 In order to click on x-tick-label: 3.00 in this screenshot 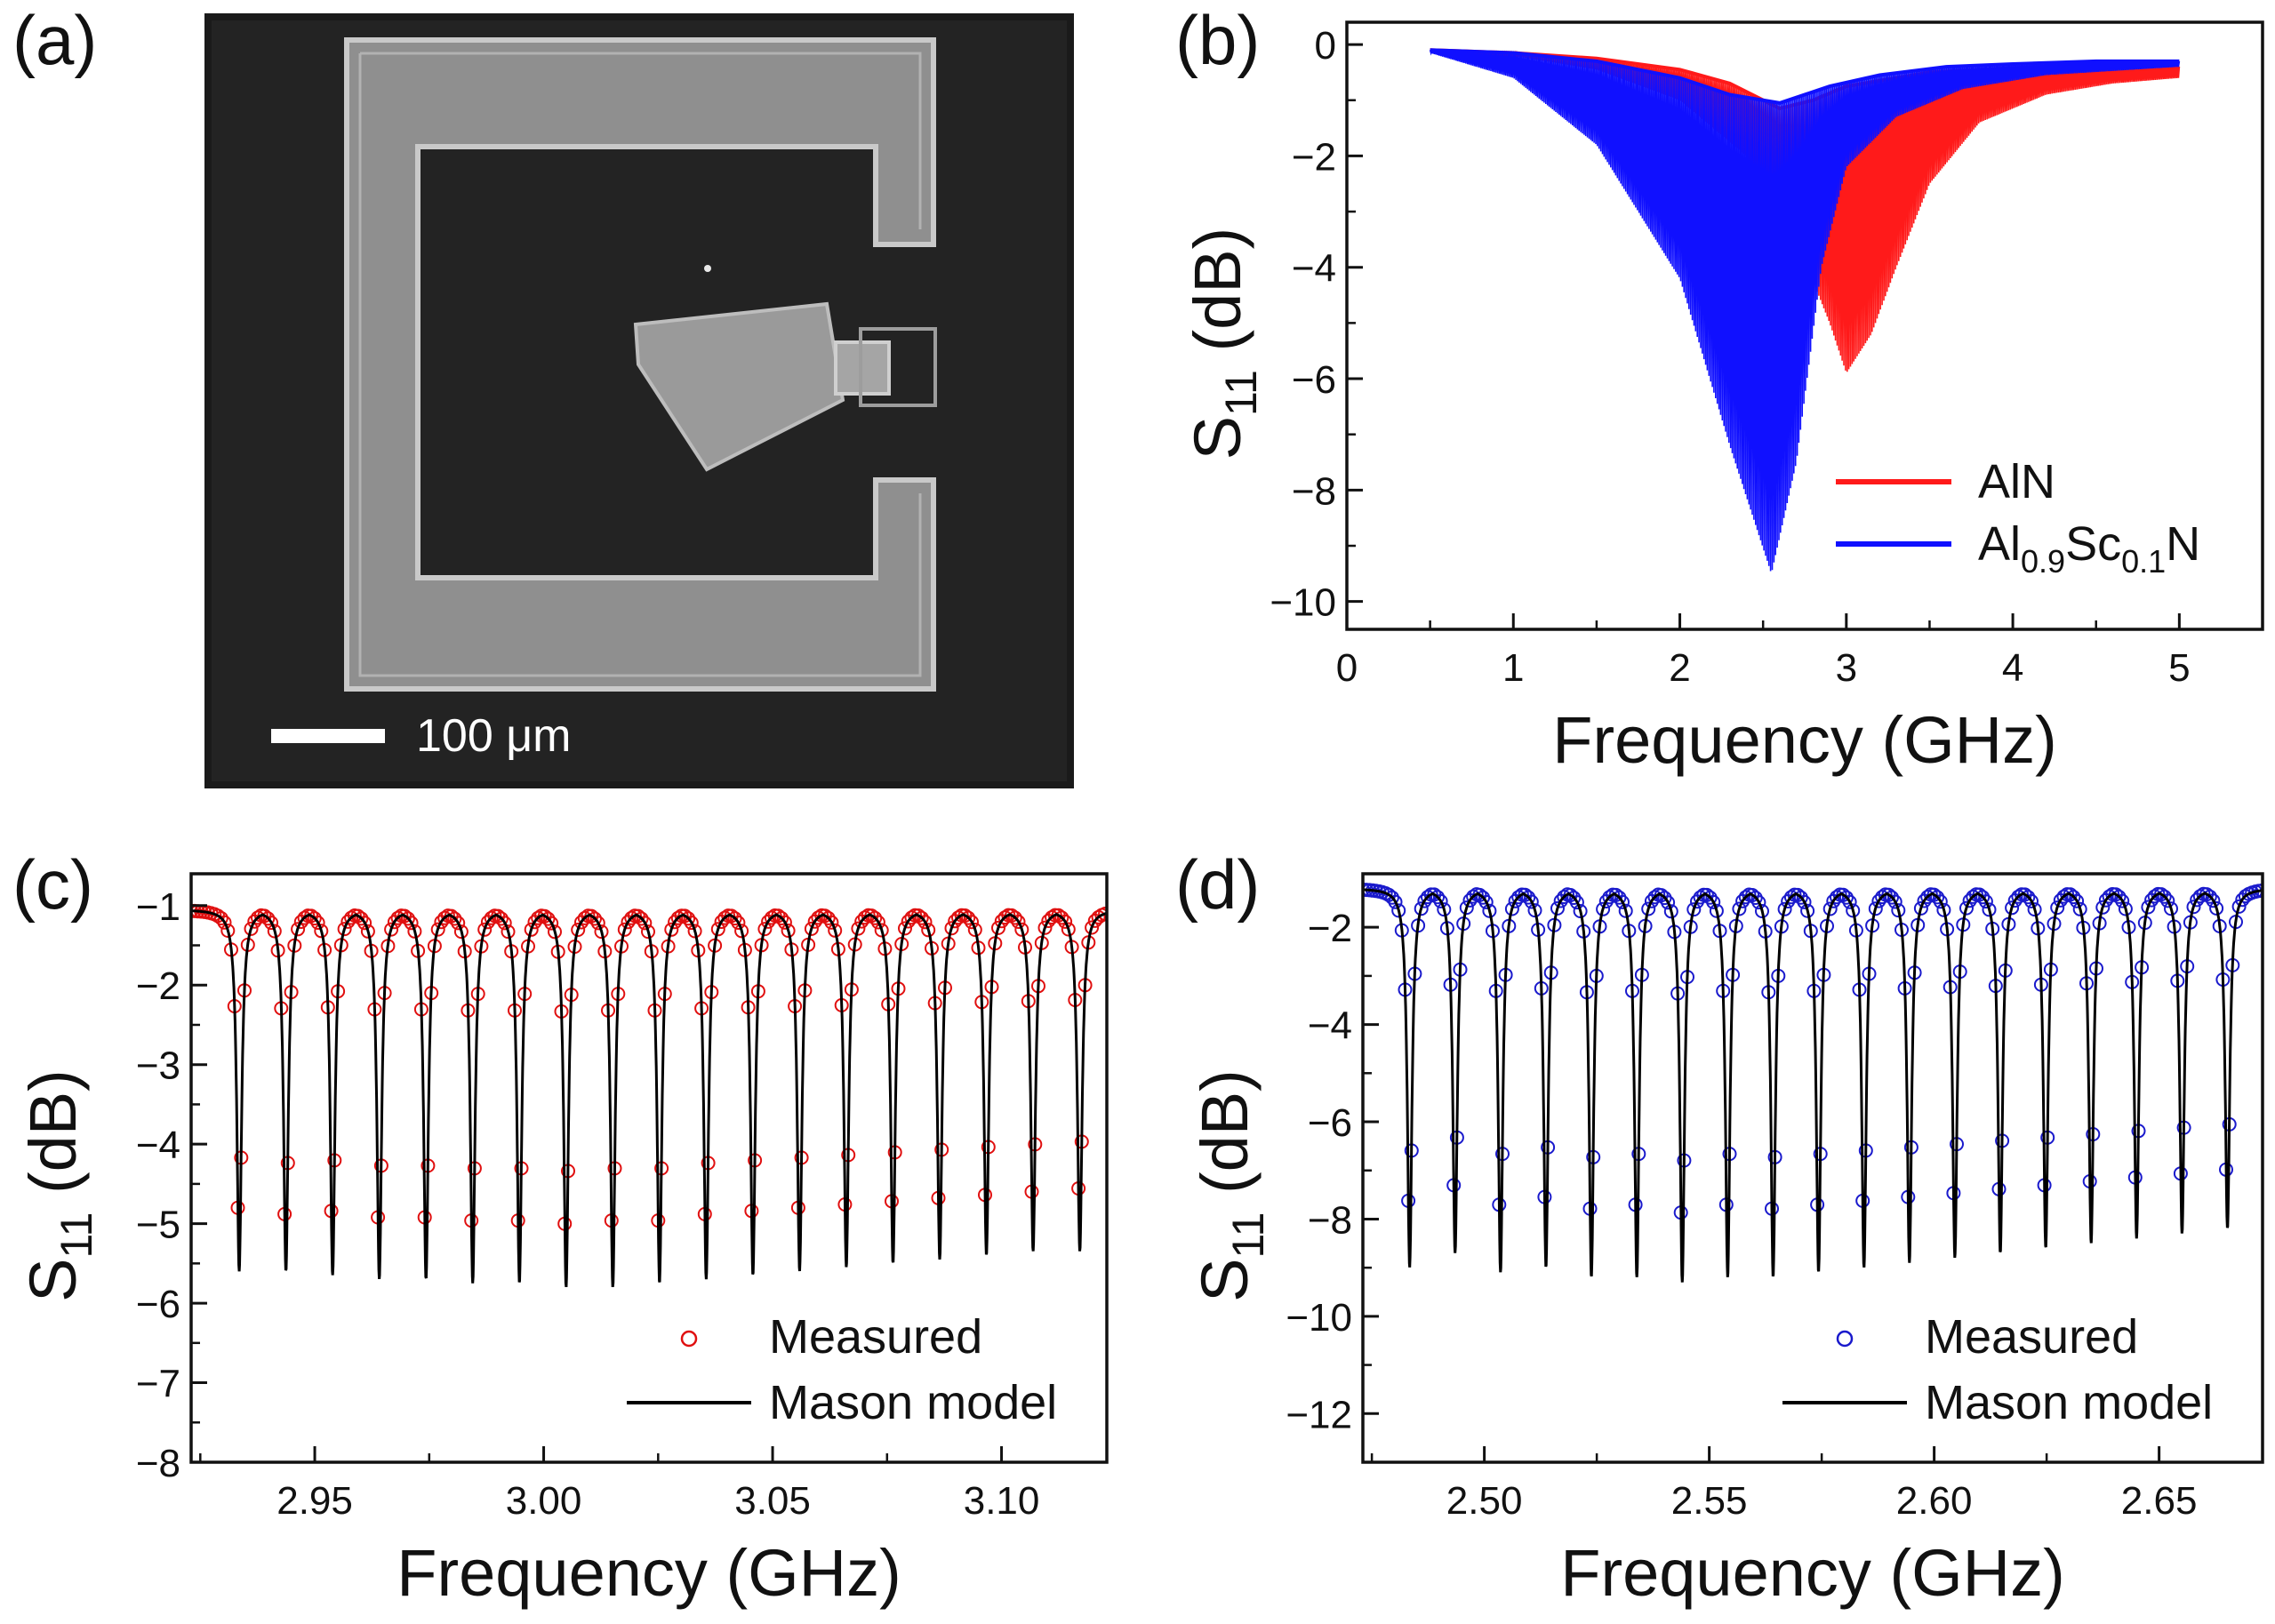, I will do `click(544, 1501)`.